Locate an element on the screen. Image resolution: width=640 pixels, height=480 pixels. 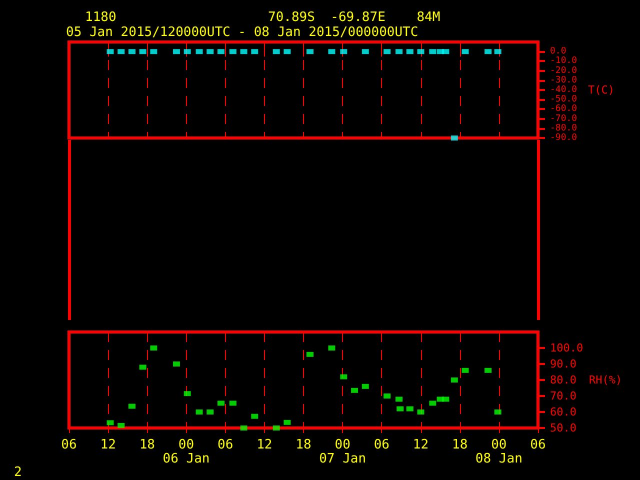
y-tick-label: -50.0 is located at coordinates (564, 99).